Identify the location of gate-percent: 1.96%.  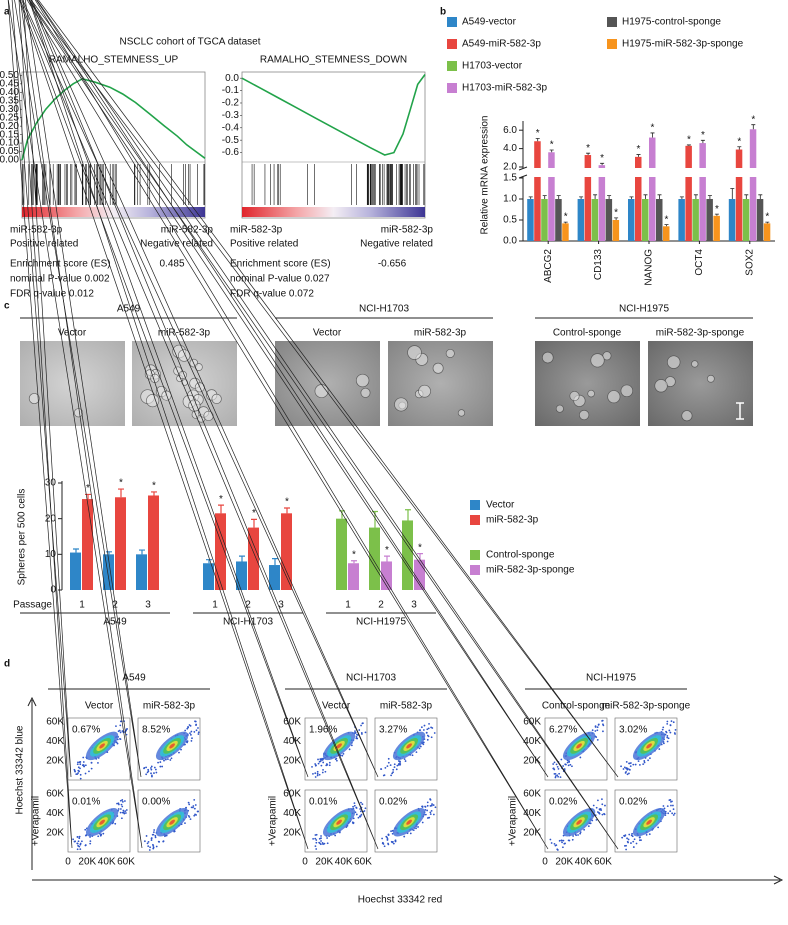
(323, 730).